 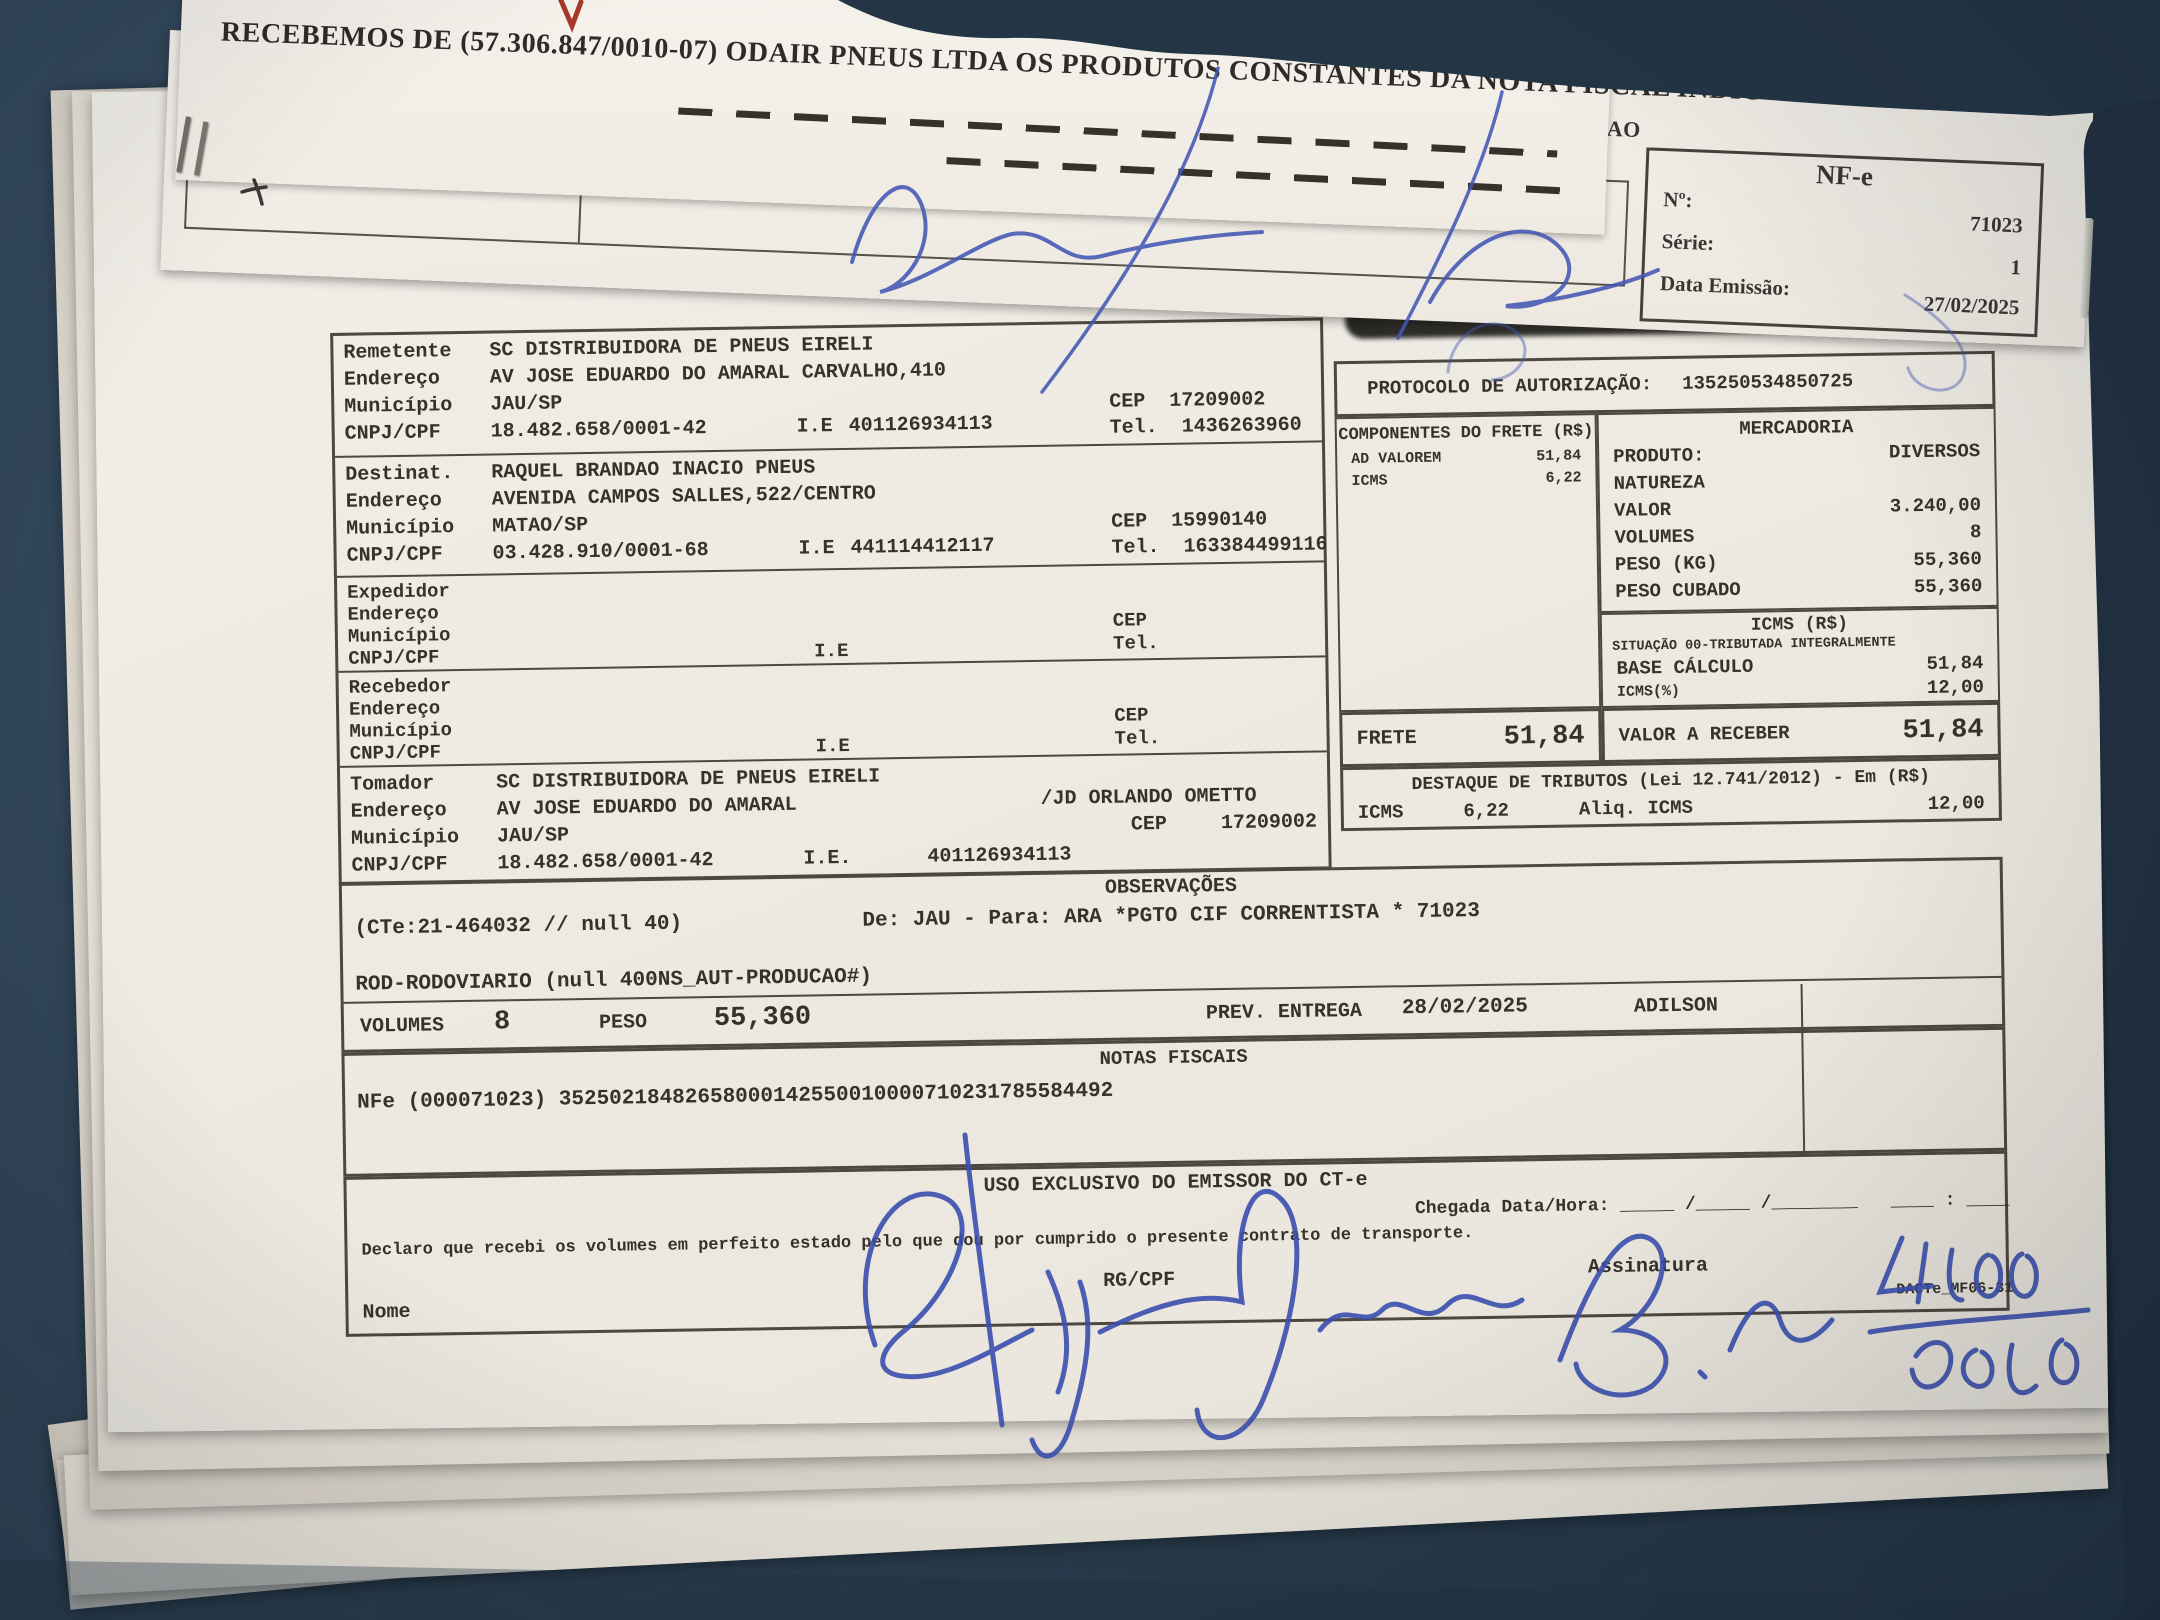 I want to click on destaque-icms-label: ICMS, so click(x=1380, y=812).